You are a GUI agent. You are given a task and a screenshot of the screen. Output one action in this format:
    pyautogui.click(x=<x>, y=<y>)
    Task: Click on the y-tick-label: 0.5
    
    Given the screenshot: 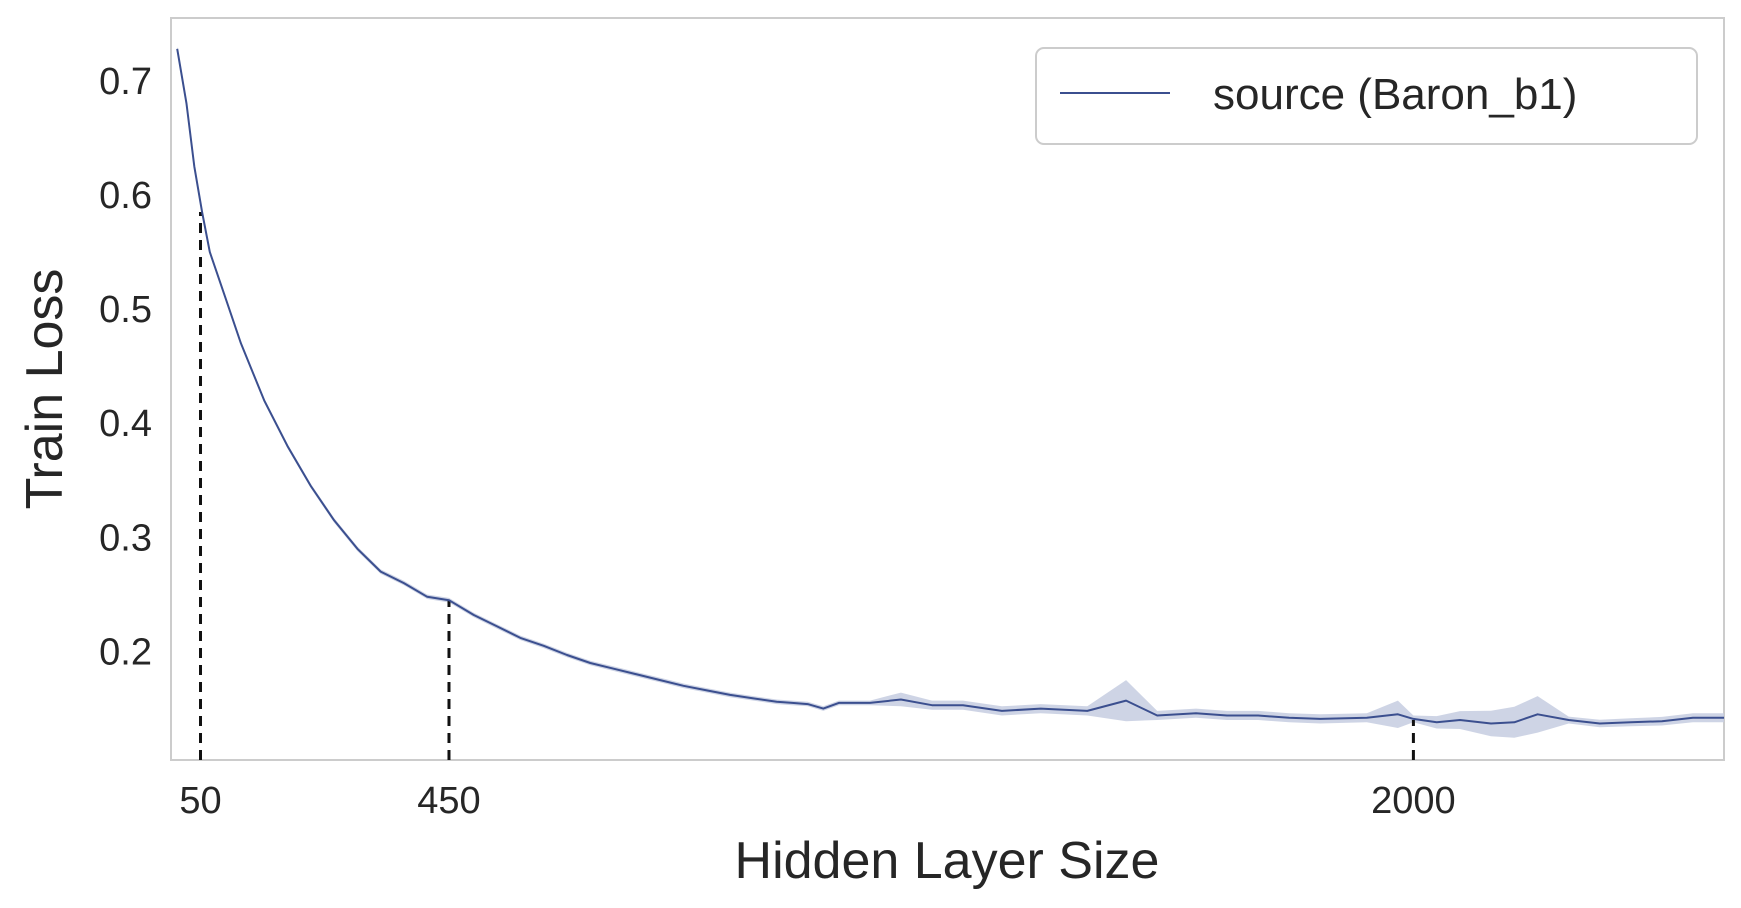 What is the action you would take?
    pyautogui.click(x=125, y=310)
    